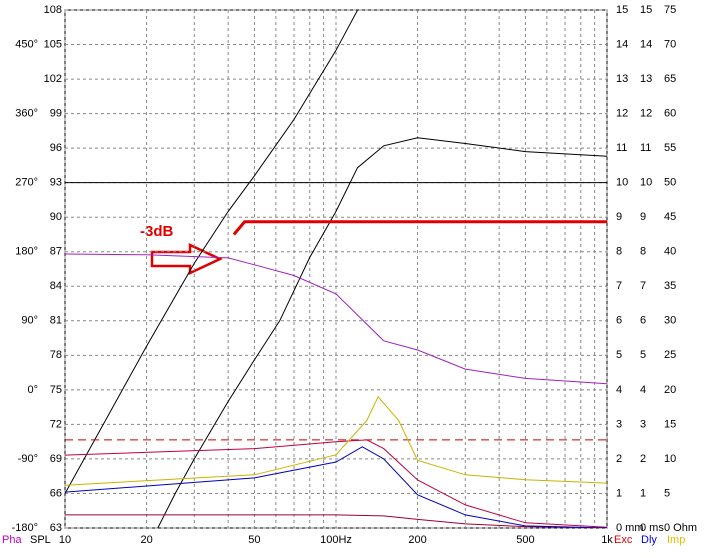  Describe the element at coordinates (56, 252) in the screenshot. I see `y-tick-label: 87` at that location.